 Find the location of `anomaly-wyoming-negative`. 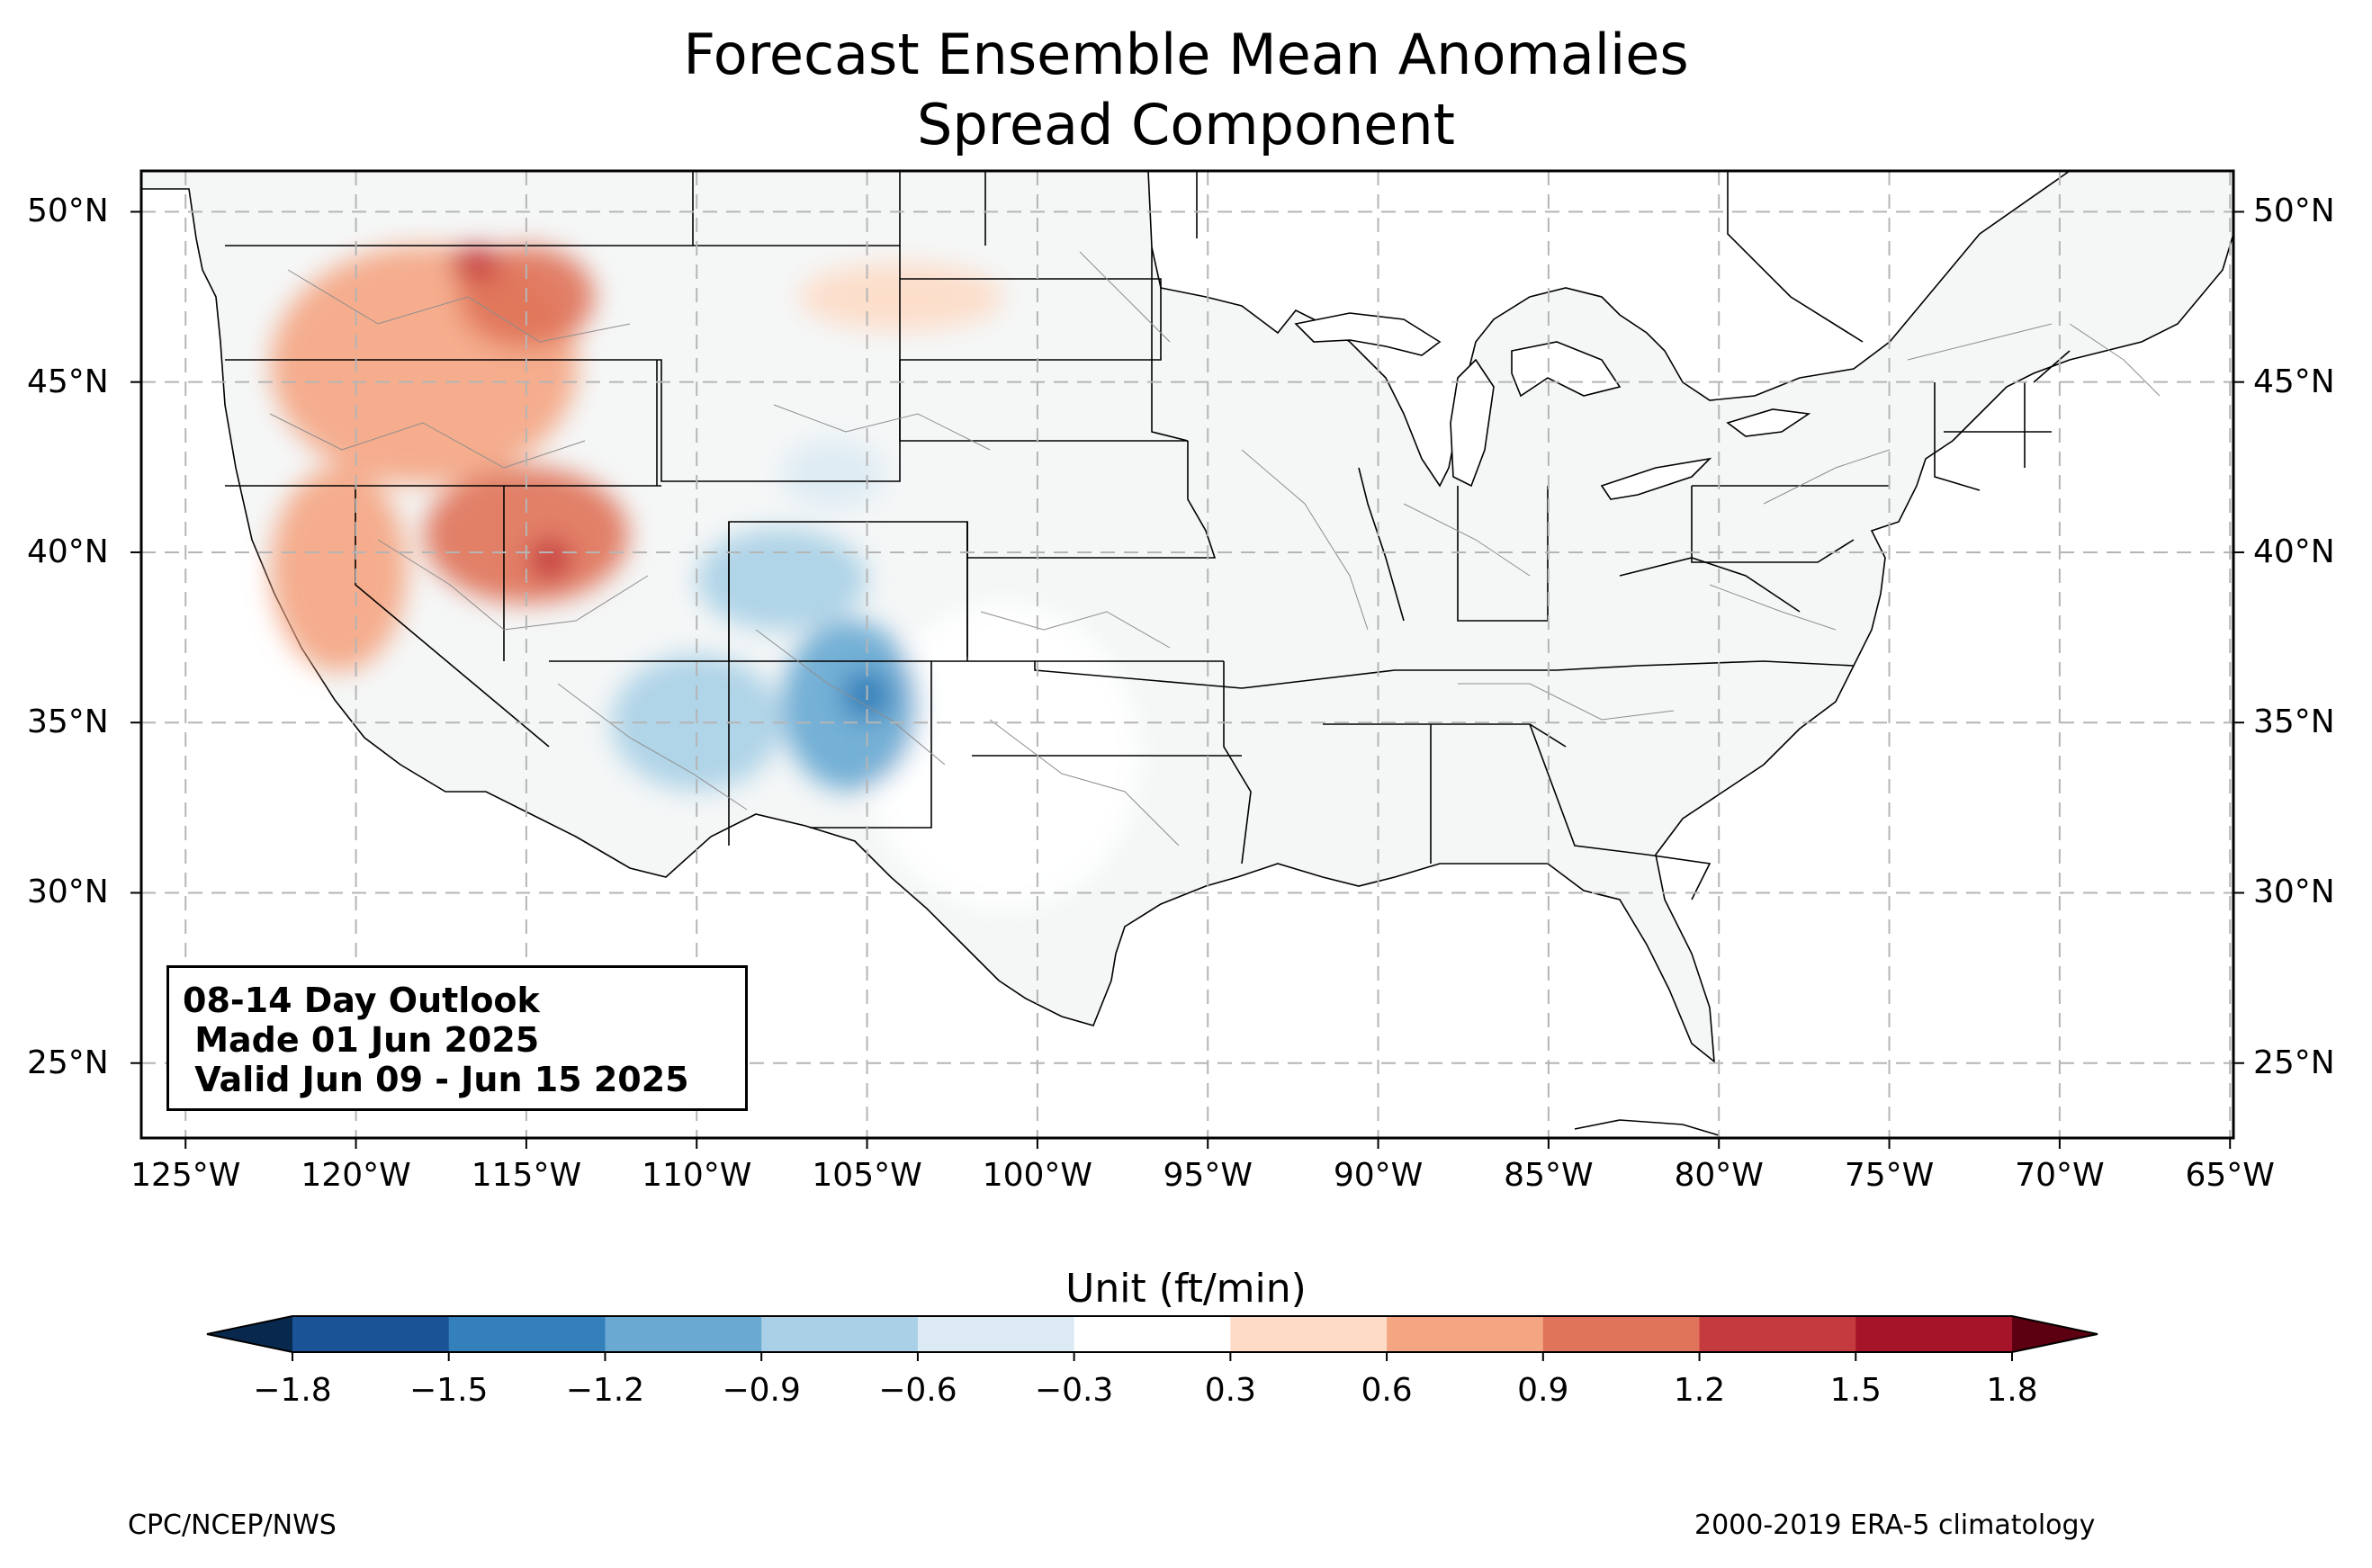

anomaly-wyoming-negative is located at coordinates (833, 474).